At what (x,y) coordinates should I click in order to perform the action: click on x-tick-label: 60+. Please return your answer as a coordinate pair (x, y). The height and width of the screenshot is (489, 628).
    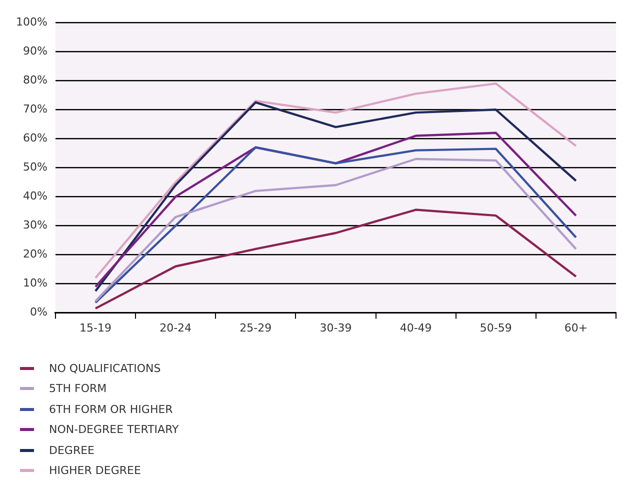
    Looking at the image, I should click on (576, 327).